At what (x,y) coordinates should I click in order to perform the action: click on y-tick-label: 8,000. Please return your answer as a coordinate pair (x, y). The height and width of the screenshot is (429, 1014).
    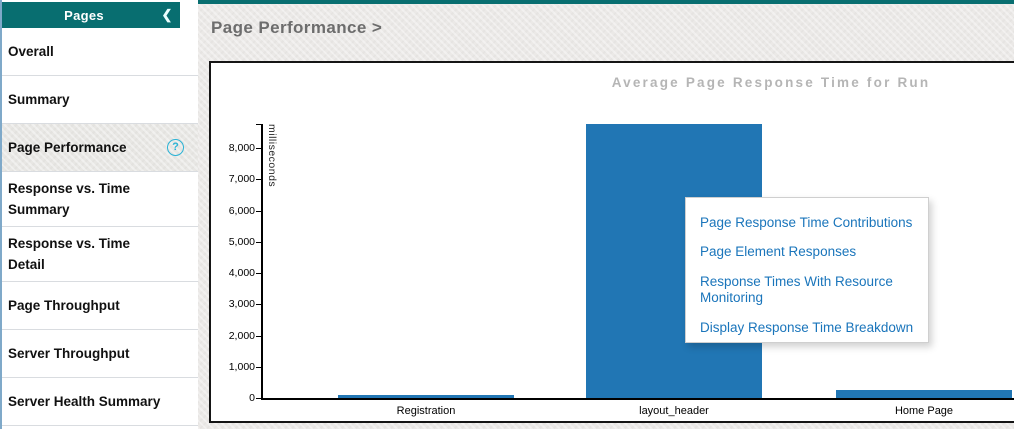
    Looking at the image, I should click on (241, 148).